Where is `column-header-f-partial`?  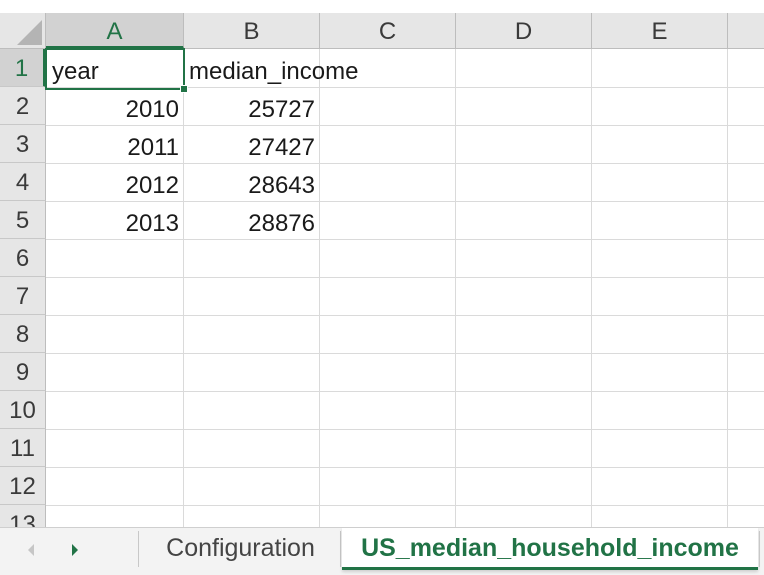
column-header-f-partial is located at coordinates (746, 31).